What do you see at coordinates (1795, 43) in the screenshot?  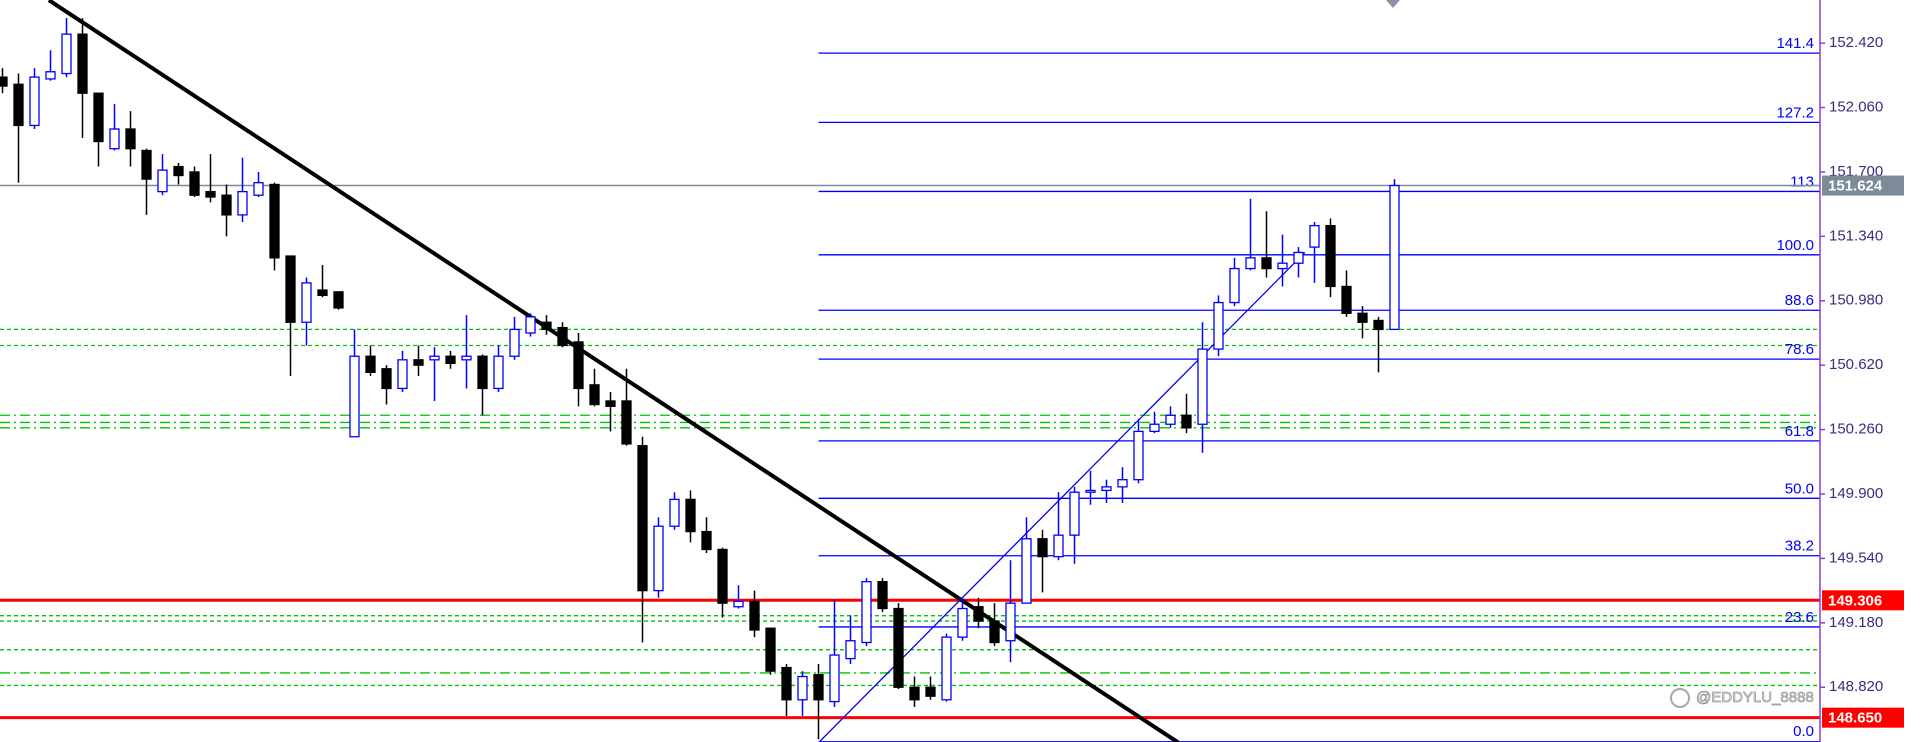 I see `fib-label: 141.4` at bounding box center [1795, 43].